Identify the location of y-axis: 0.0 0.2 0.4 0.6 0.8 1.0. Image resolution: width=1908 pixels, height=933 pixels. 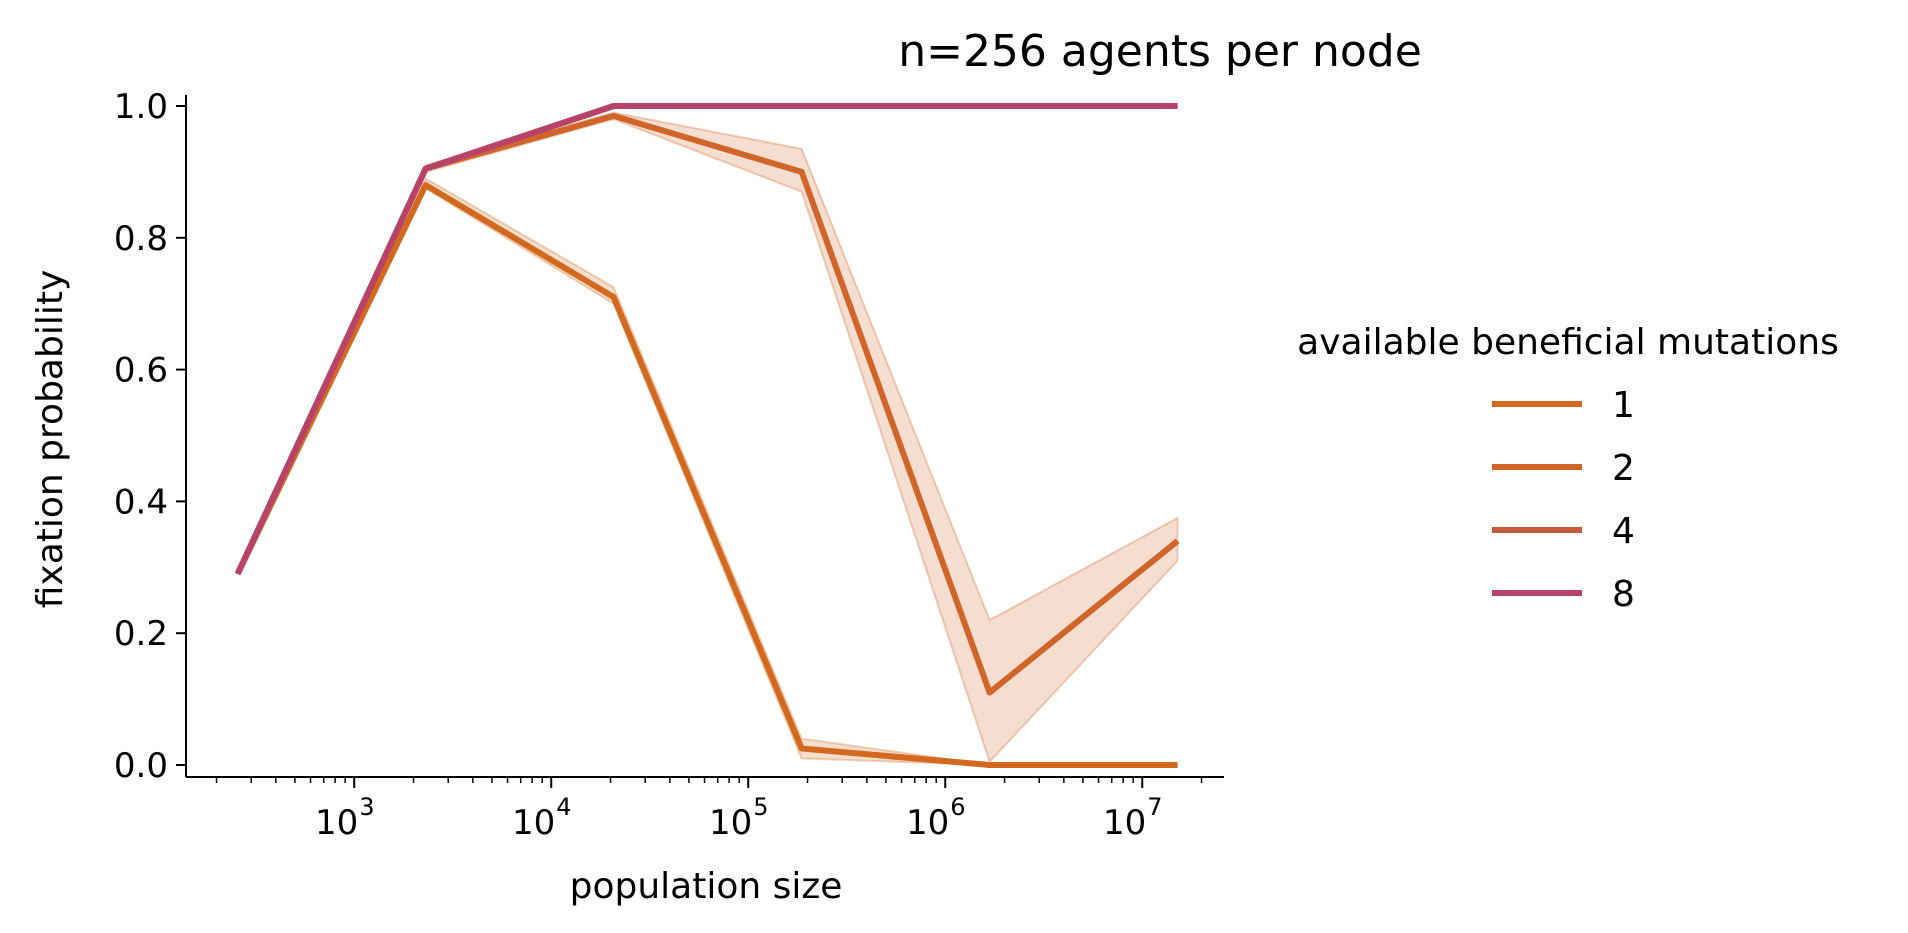
(150, 436).